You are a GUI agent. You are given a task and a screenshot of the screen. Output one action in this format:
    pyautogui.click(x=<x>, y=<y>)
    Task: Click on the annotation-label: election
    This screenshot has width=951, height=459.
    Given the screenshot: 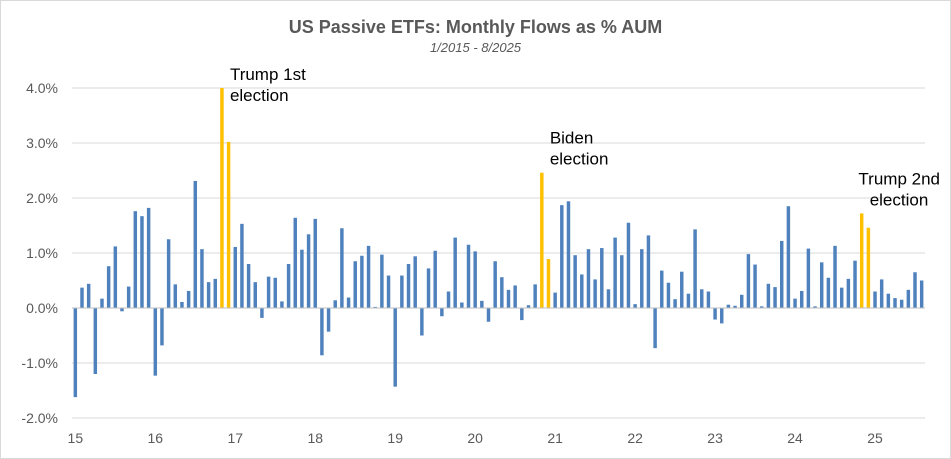 What is the action you would take?
    pyautogui.click(x=579, y=159)
    